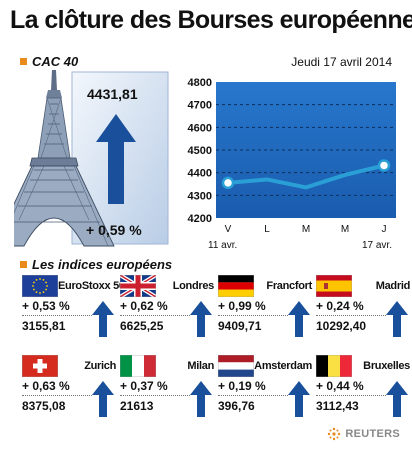 This screenshot has width=412, height=450. I want to click on y-tick-label: 4700, so click(200, 106).